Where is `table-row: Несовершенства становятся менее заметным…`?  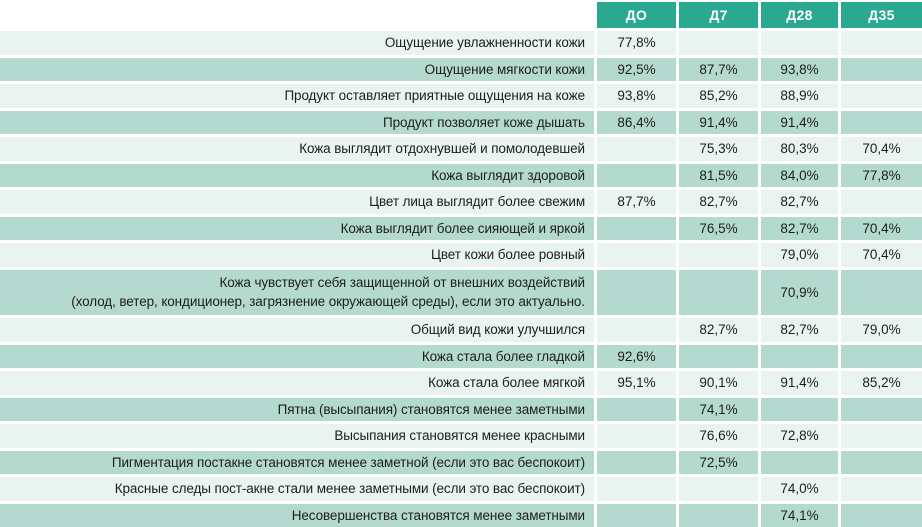
table-row: Несовершенства становятся менее заметным… is located at coordinates (461, 515).